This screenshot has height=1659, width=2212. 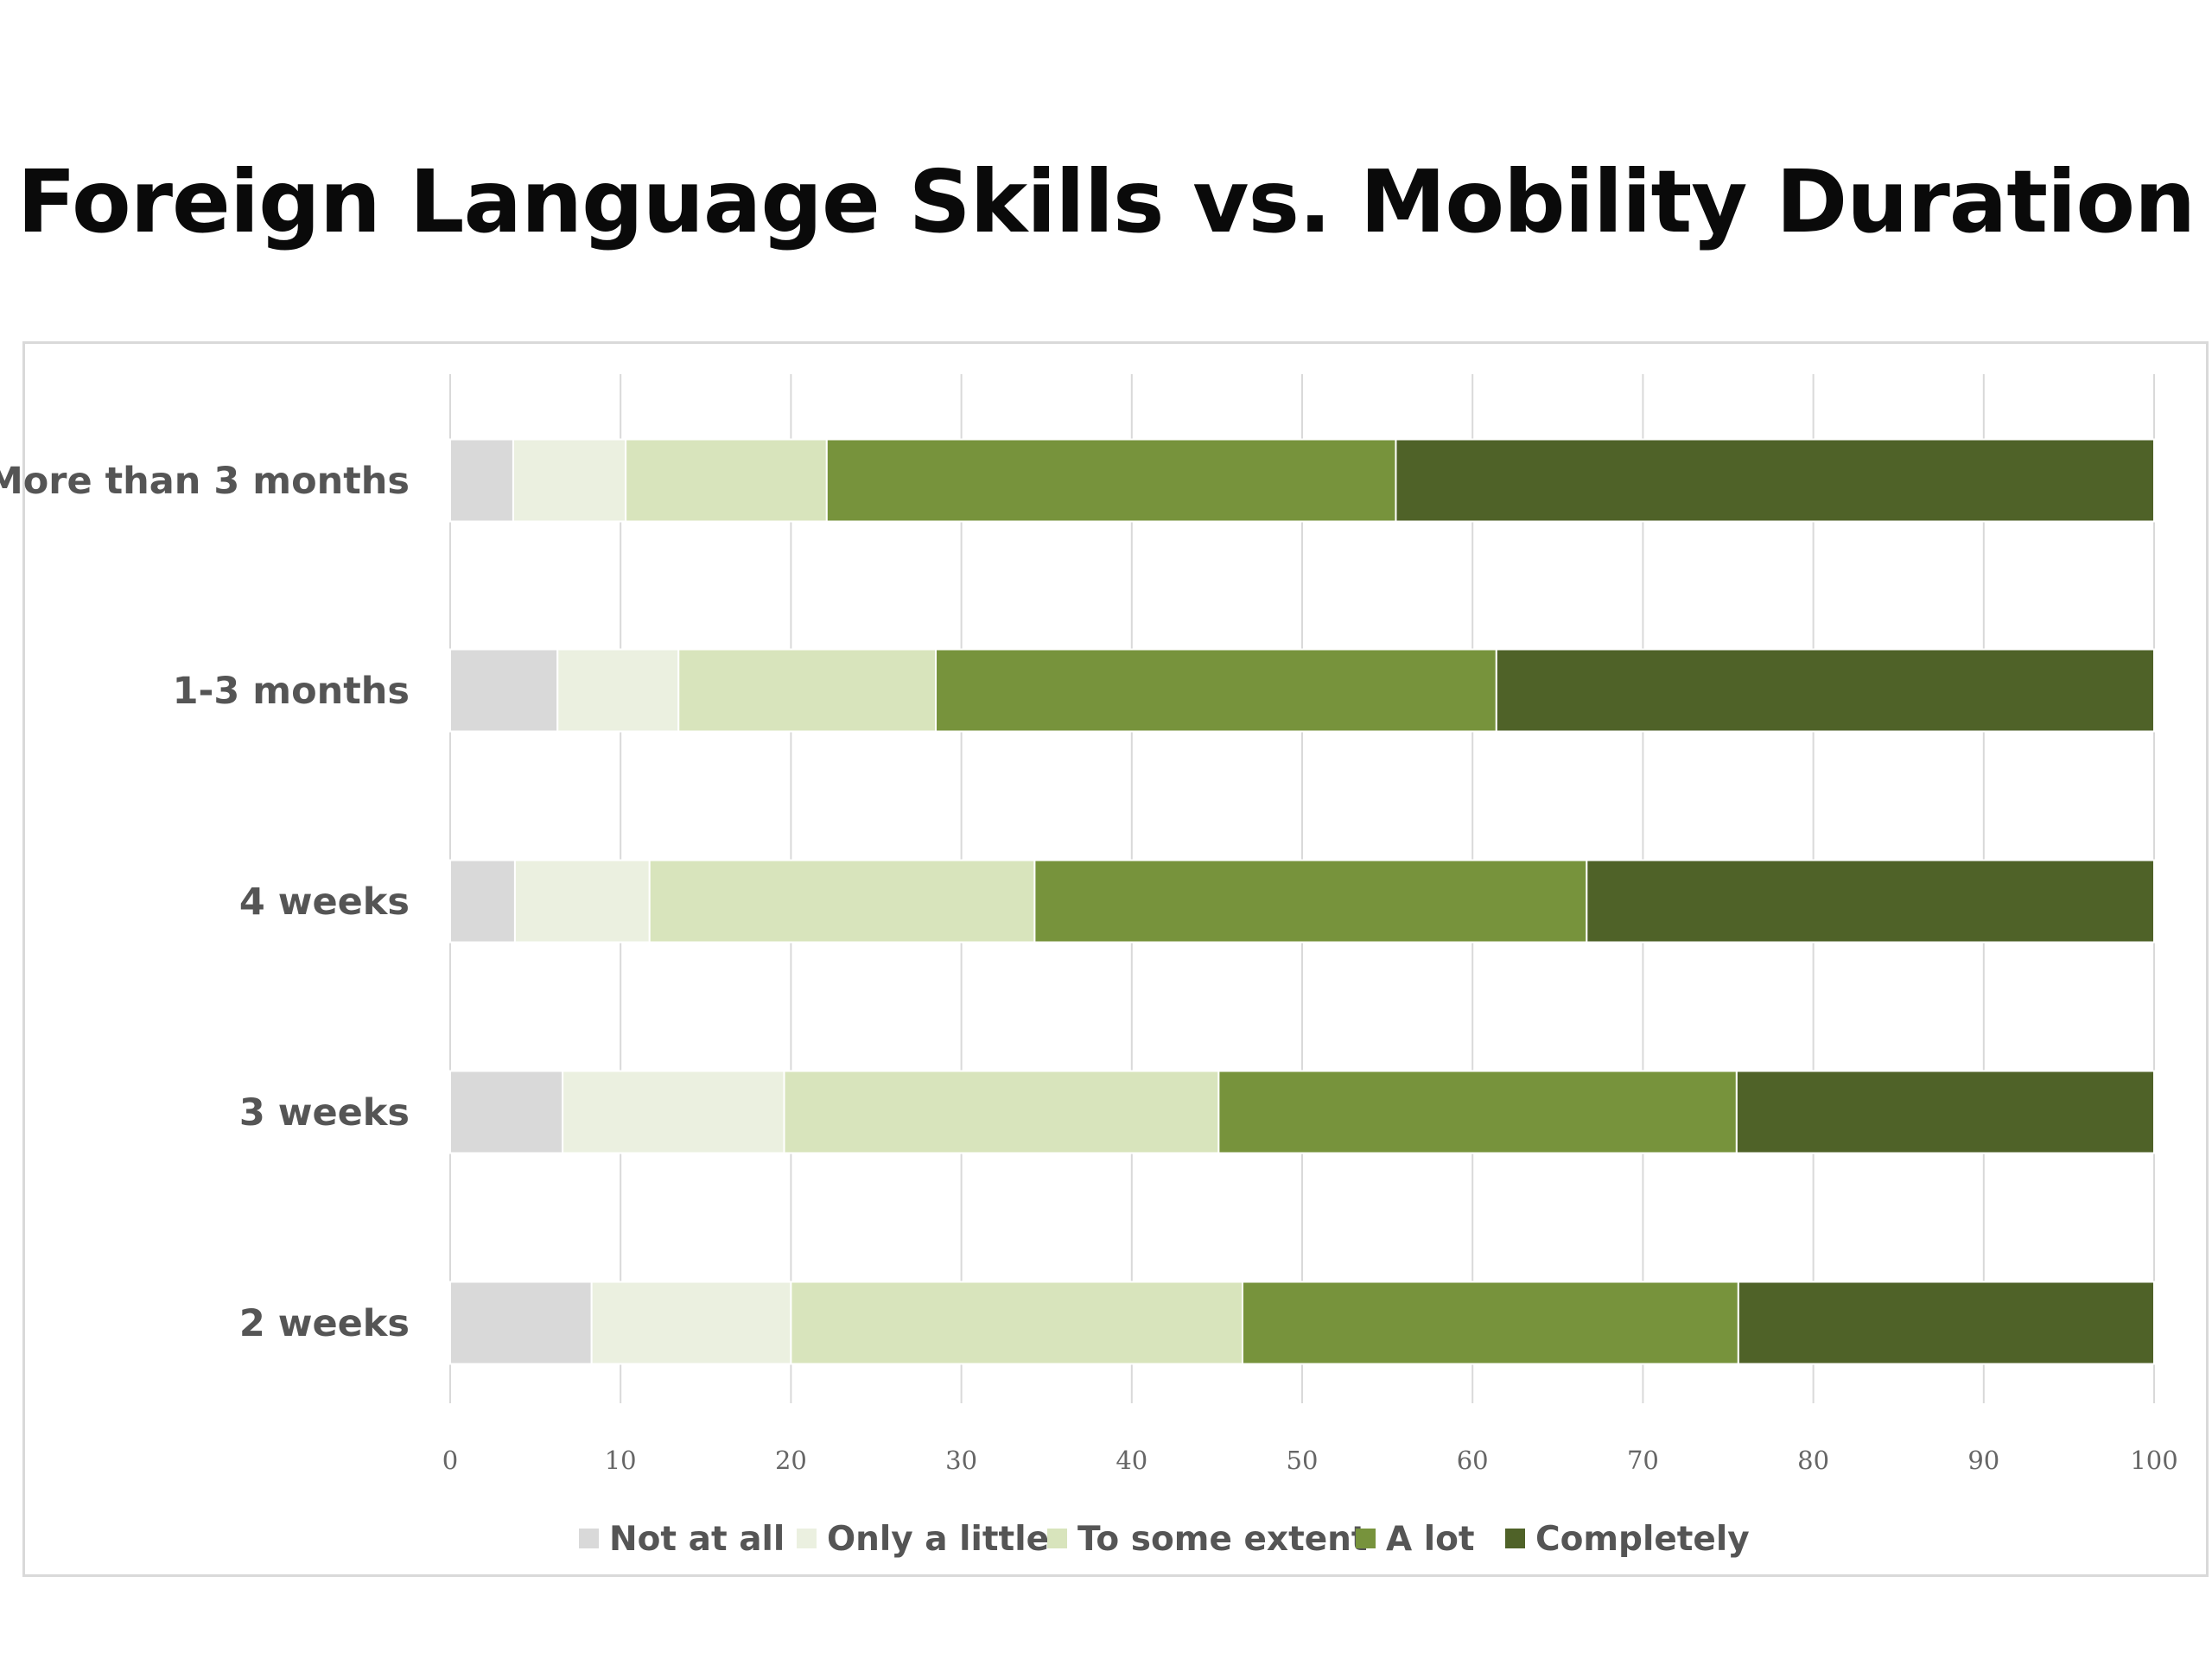 I want to click on x-tick-labels: 0 10 20 30 40 50 60 70 80 90 100, so click(x=1310, y=1460).